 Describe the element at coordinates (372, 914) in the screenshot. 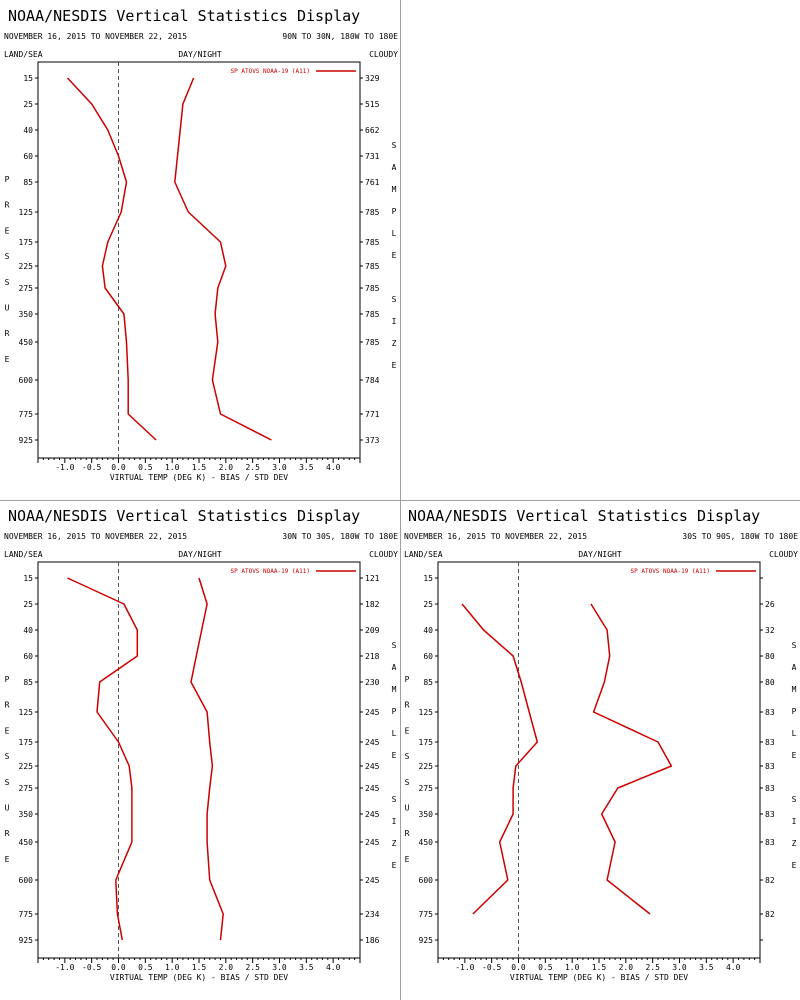

I see `sample-size-label: 234` at that location.